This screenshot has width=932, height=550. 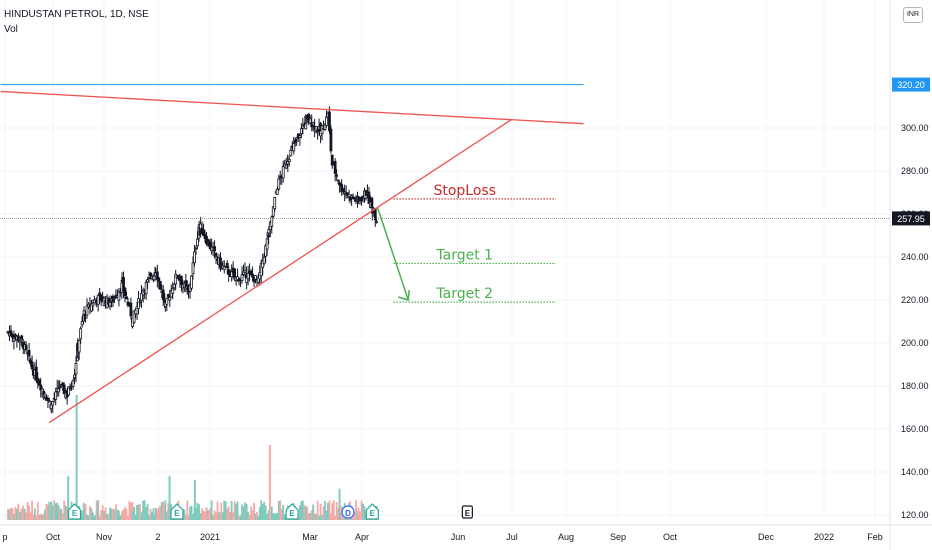 What do you see at coordinates (310, 537) in the screenshot?
I see `x-tick-label: Mar` at bounding box center [310, 537].